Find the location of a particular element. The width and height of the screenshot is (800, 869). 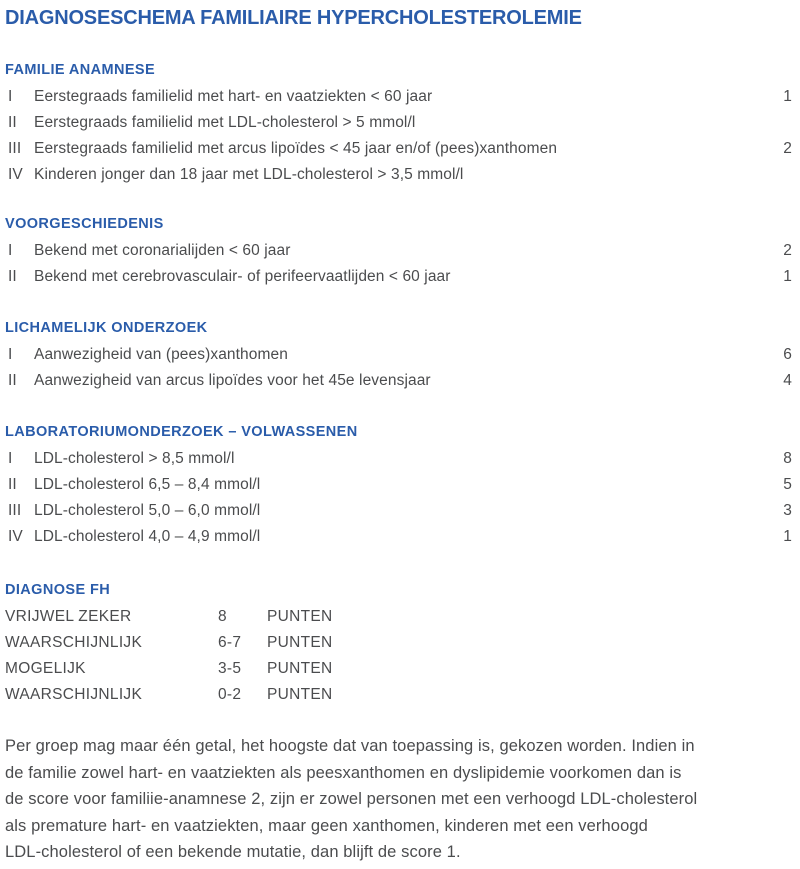

section-heading-familie-anamnese: FAMILIE ANAMNESE is located at coordinates (80, 70).